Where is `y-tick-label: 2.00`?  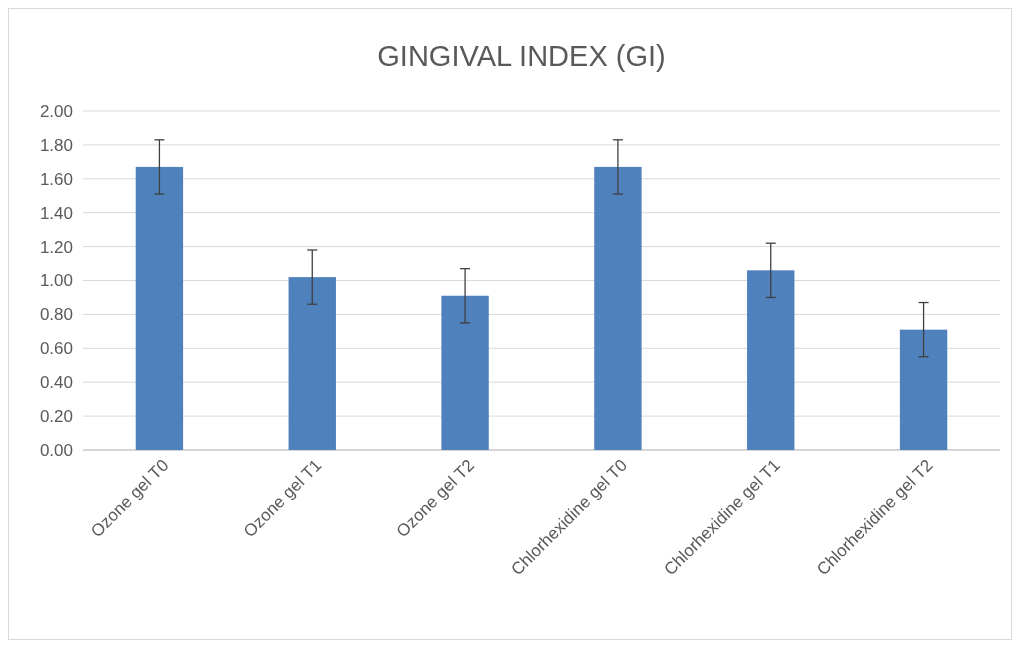
y-tick-label: 2.00 is located at coordinates (56, 111).